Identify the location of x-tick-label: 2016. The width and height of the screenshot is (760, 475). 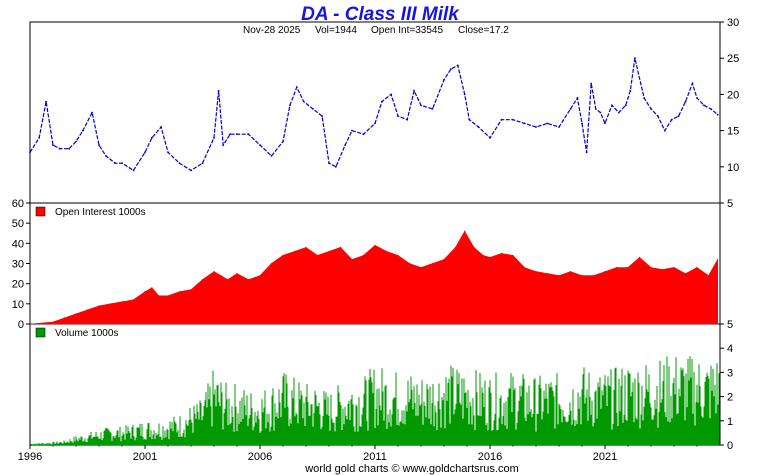
(490, 457).